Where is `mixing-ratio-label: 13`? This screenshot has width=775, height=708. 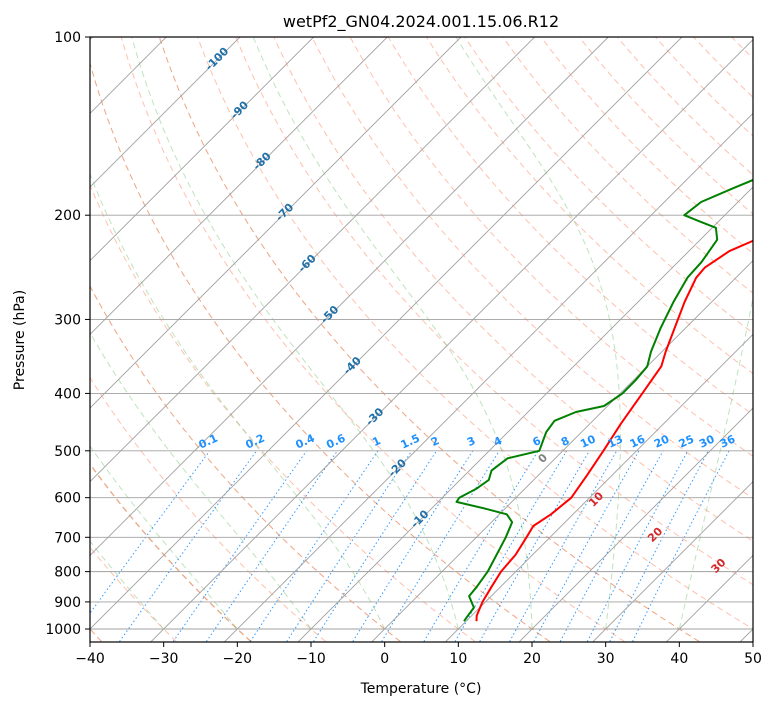 mixing-ratio-label: 13 is located at coordinates (615, 441).